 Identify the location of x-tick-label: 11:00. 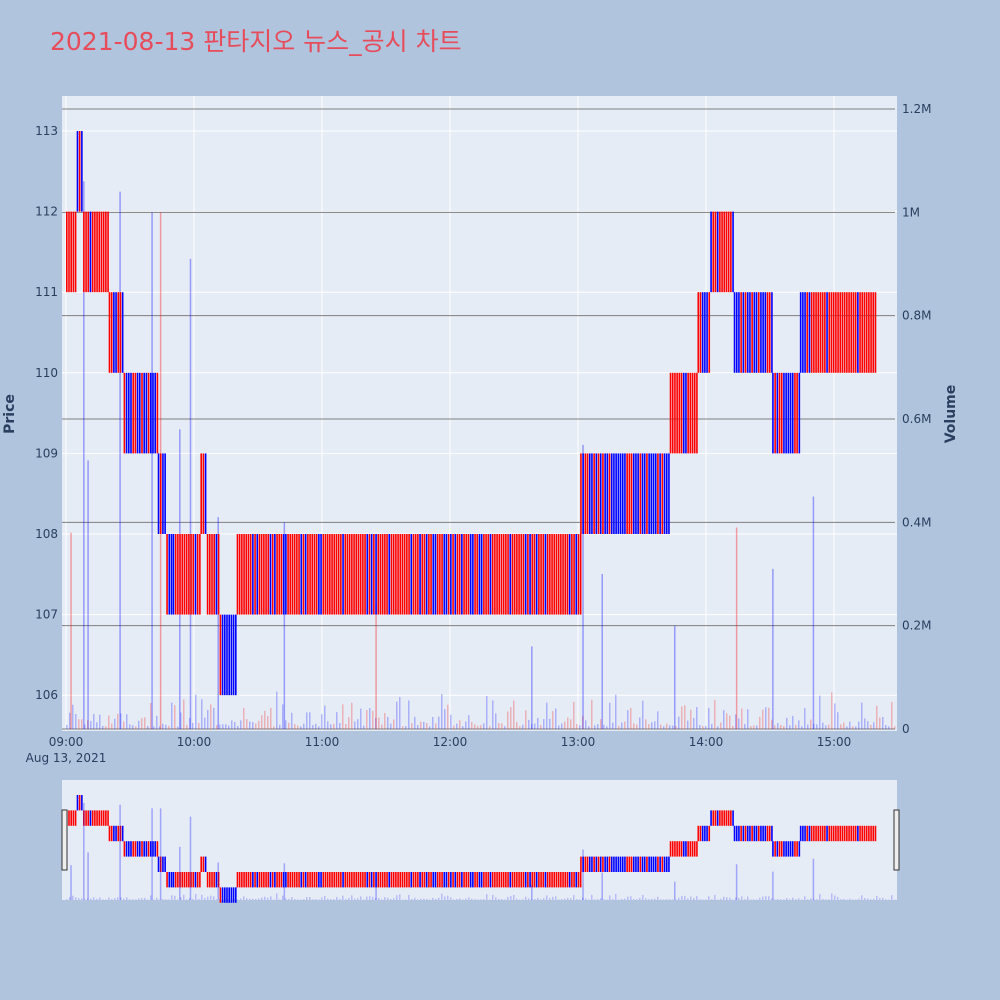
(322, 742).